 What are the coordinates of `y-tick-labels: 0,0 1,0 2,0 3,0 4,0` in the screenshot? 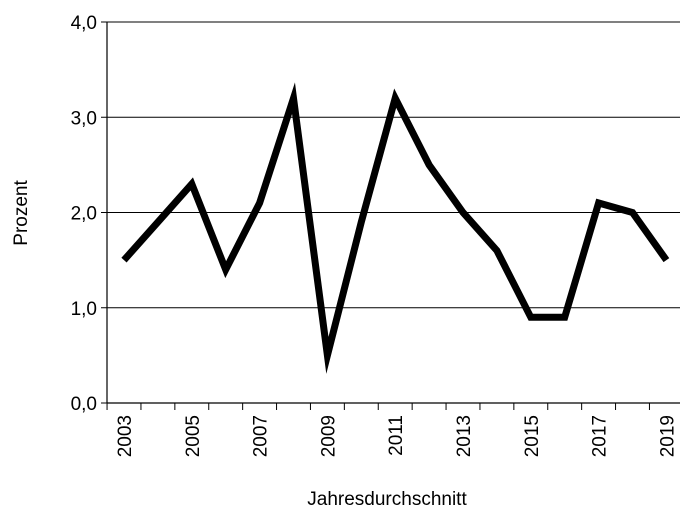 It's located at (84, 214).